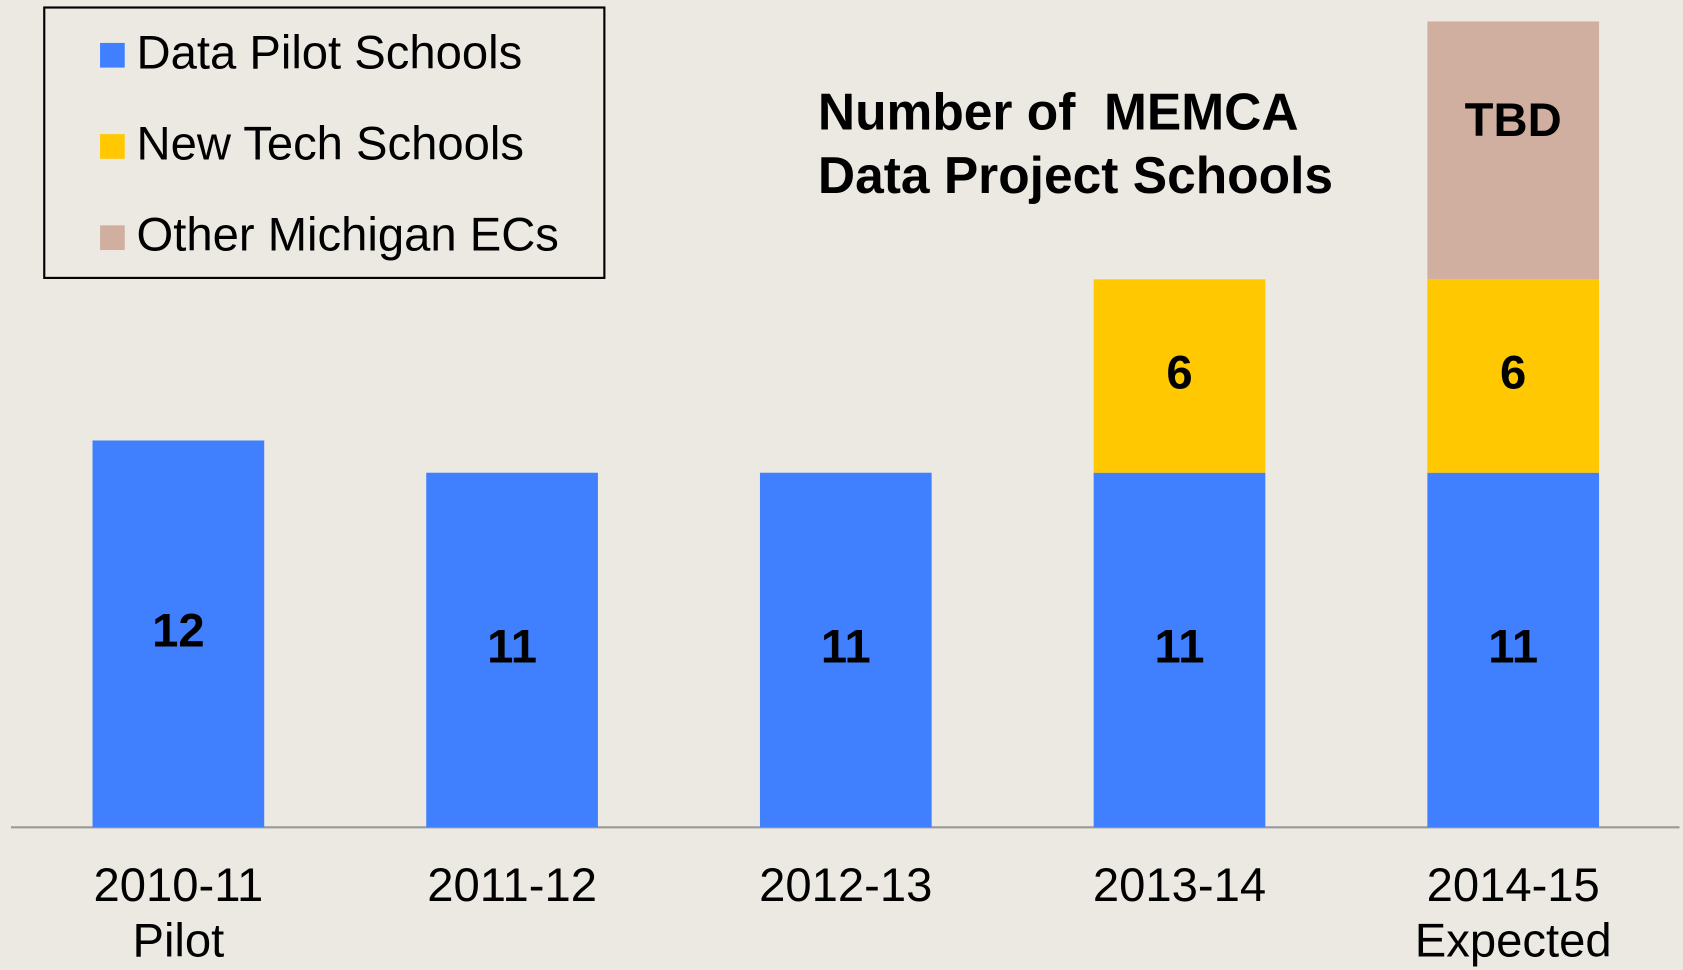 This screenshot has width=1683, height=970. Describe the element at coordinates (1513, 941) in the screenshot. I see `x-tick-label: Expected` at that location.